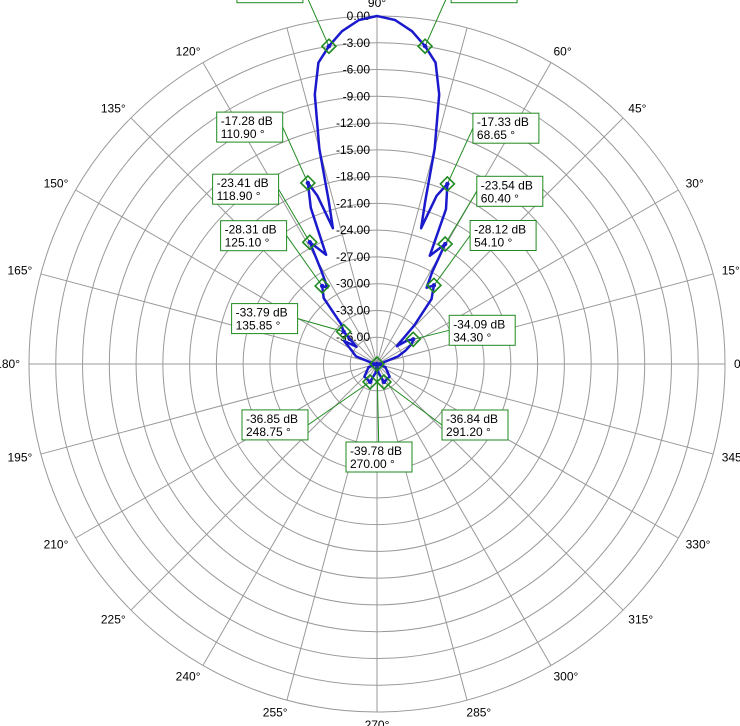 Image resolution: width=740 pixels, height=726 pixels. Describe the element at coordinates (479, 324) in the screenshot. I see `marker-db-value: -34.09 dB` at that location.